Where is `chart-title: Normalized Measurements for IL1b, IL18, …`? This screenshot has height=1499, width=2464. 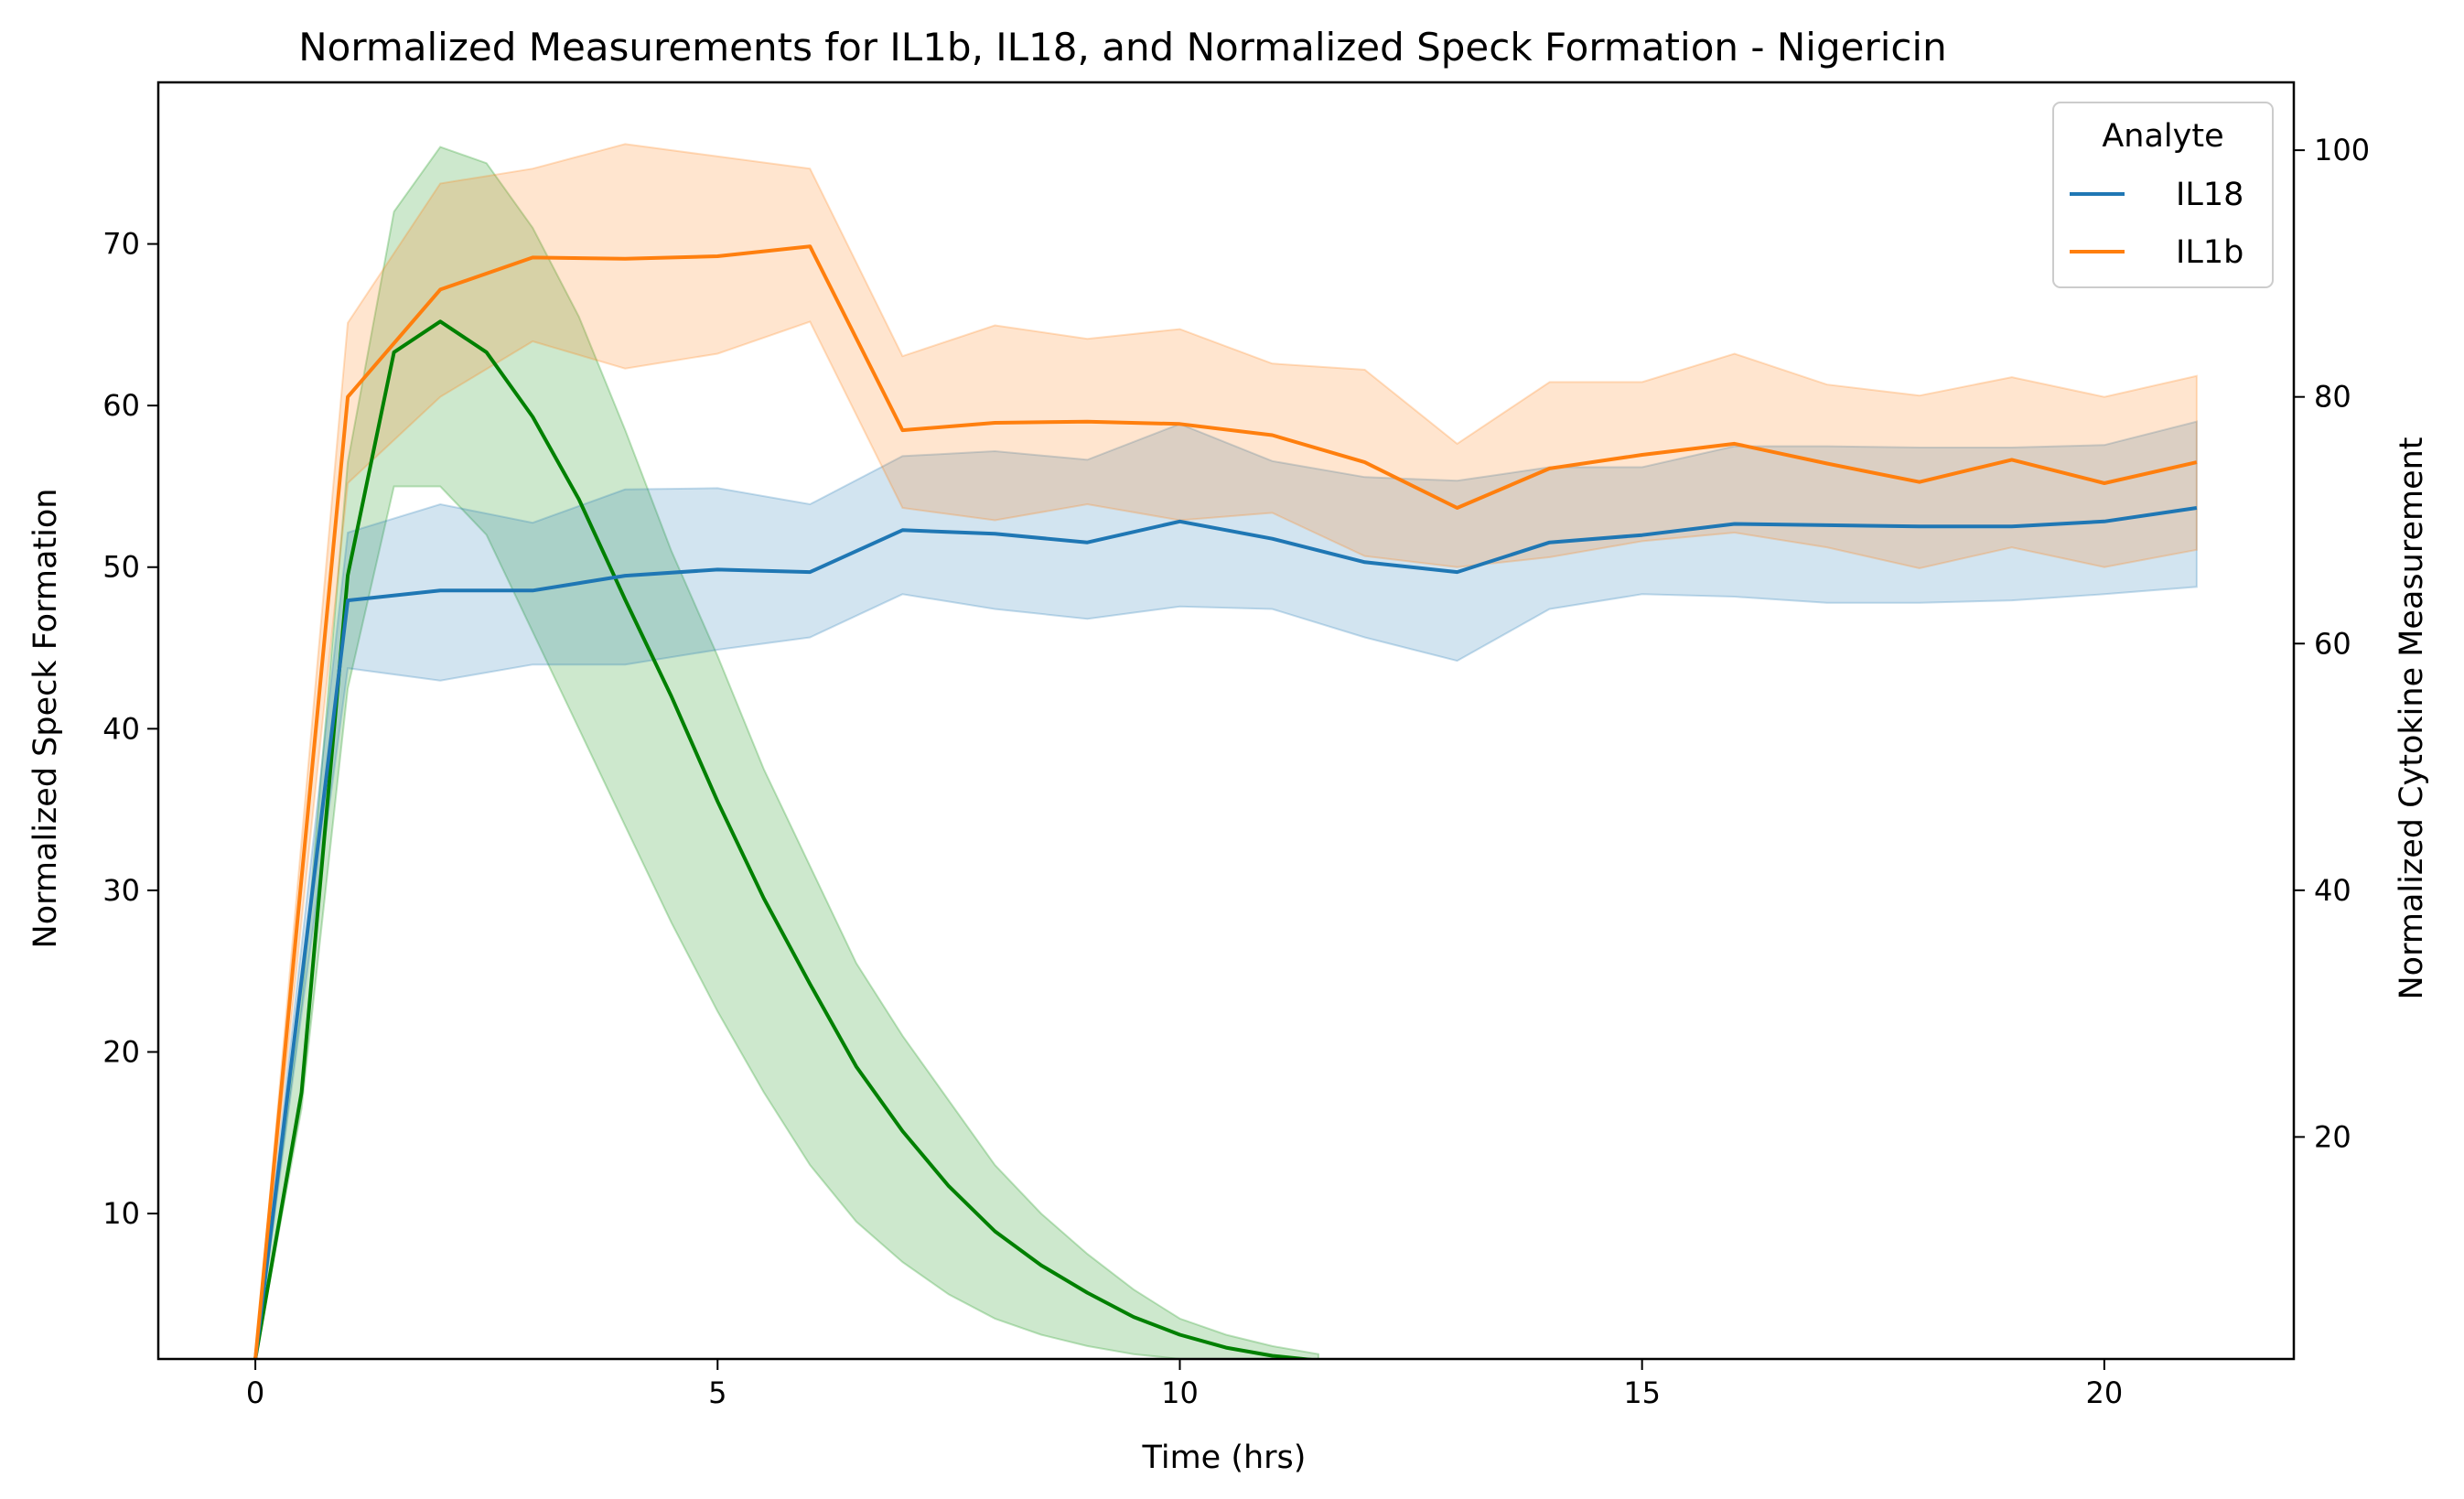
chart-title: Normalized Measurements for IL1b, IL18, … is located at coordinates (1123, 47).